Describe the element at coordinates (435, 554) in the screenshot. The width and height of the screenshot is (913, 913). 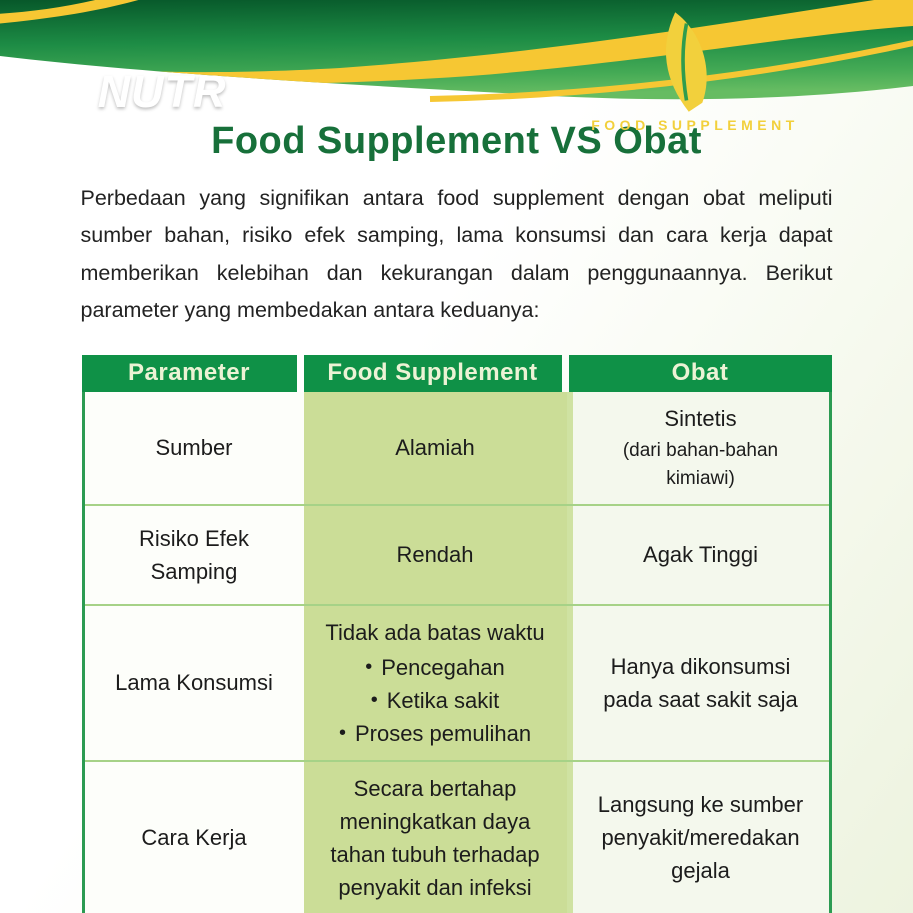
I see `cell-supplement: Rendah` at that location.